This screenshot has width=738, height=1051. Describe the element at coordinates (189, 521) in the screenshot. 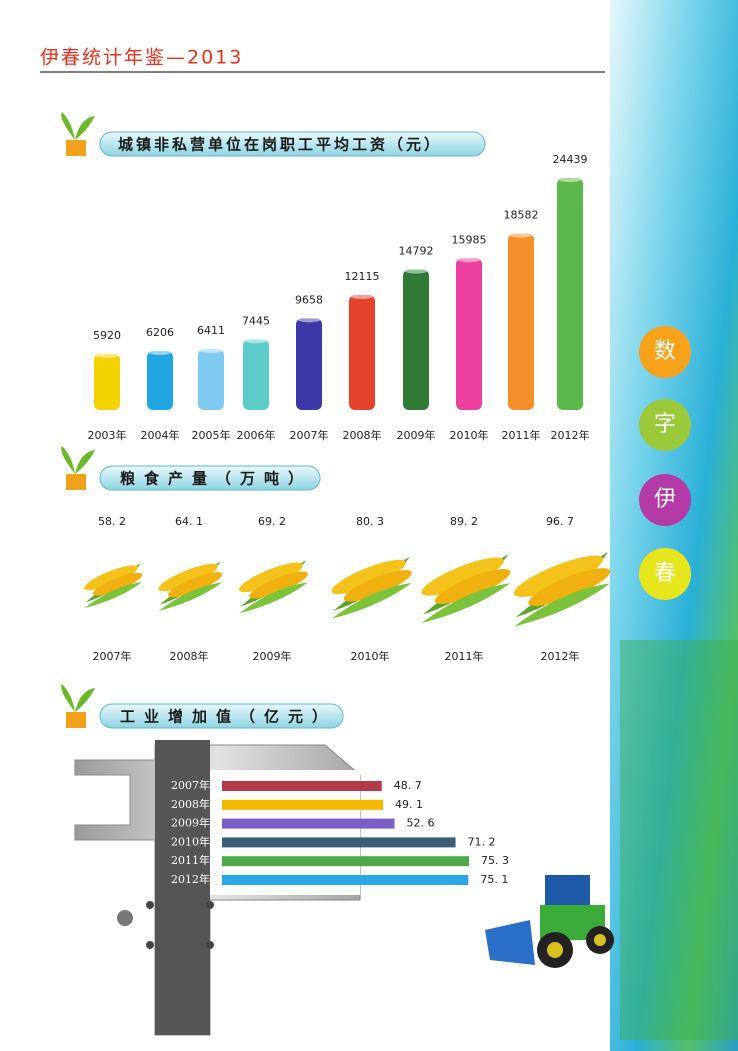

I see `value-label: 64. 1` at that location.